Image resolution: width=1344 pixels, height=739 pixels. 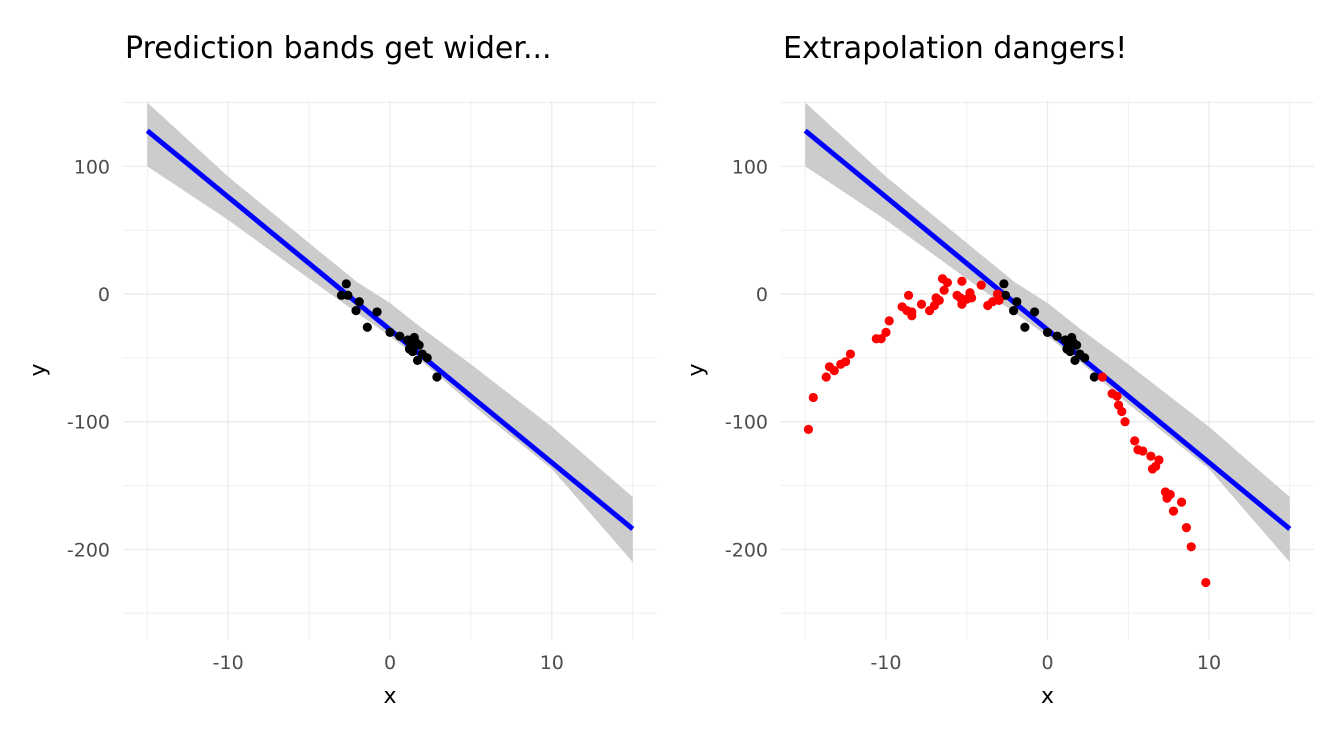 I want to click on chart-title: Extrapolation dangers!, so click(x=955, y=48).